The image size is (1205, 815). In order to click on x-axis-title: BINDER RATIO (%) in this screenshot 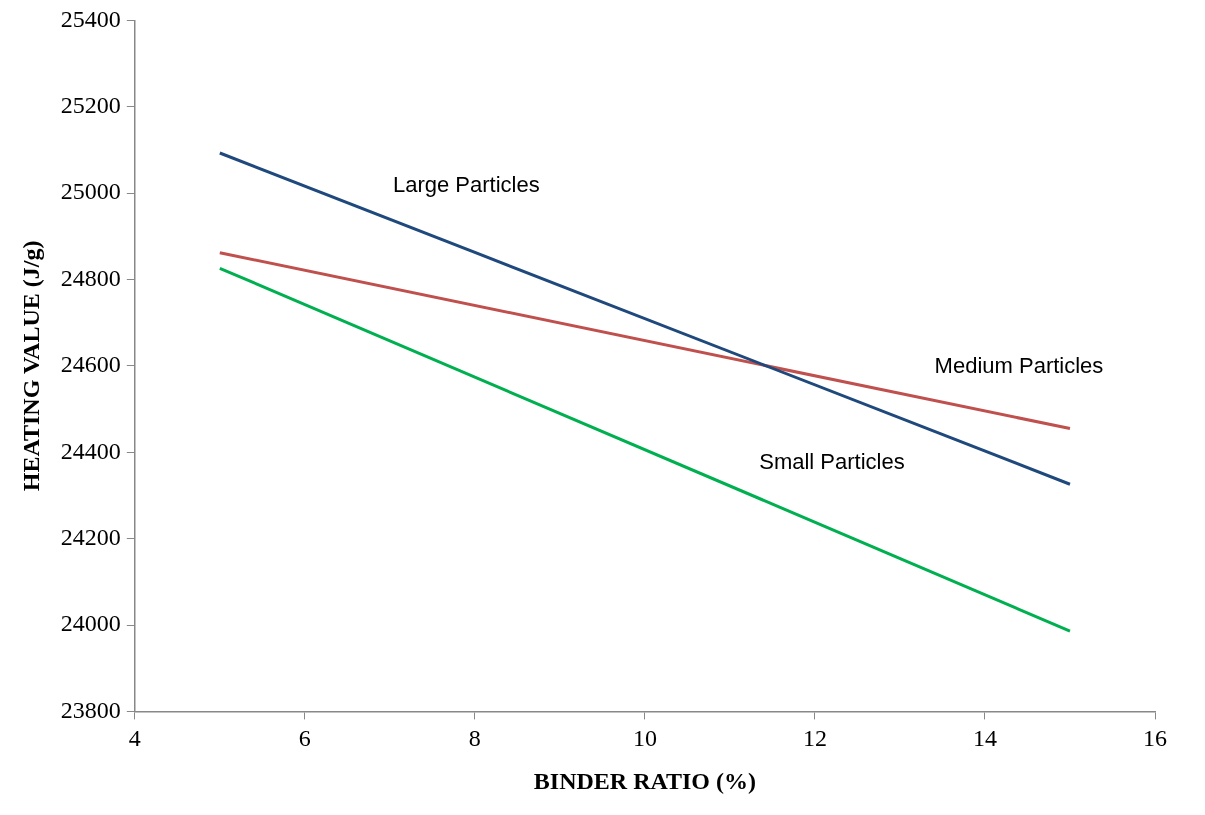, I will do `click(645, 780)`.